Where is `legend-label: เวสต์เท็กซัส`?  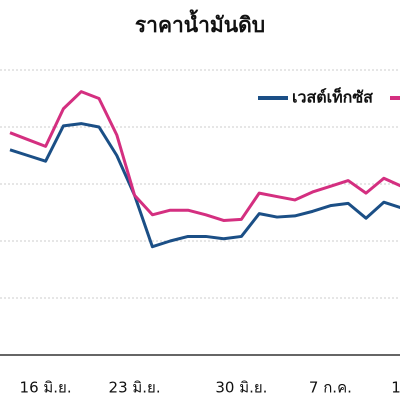 legend-label: เวสต์เท็กซัส is located at coordinates (332, 96).